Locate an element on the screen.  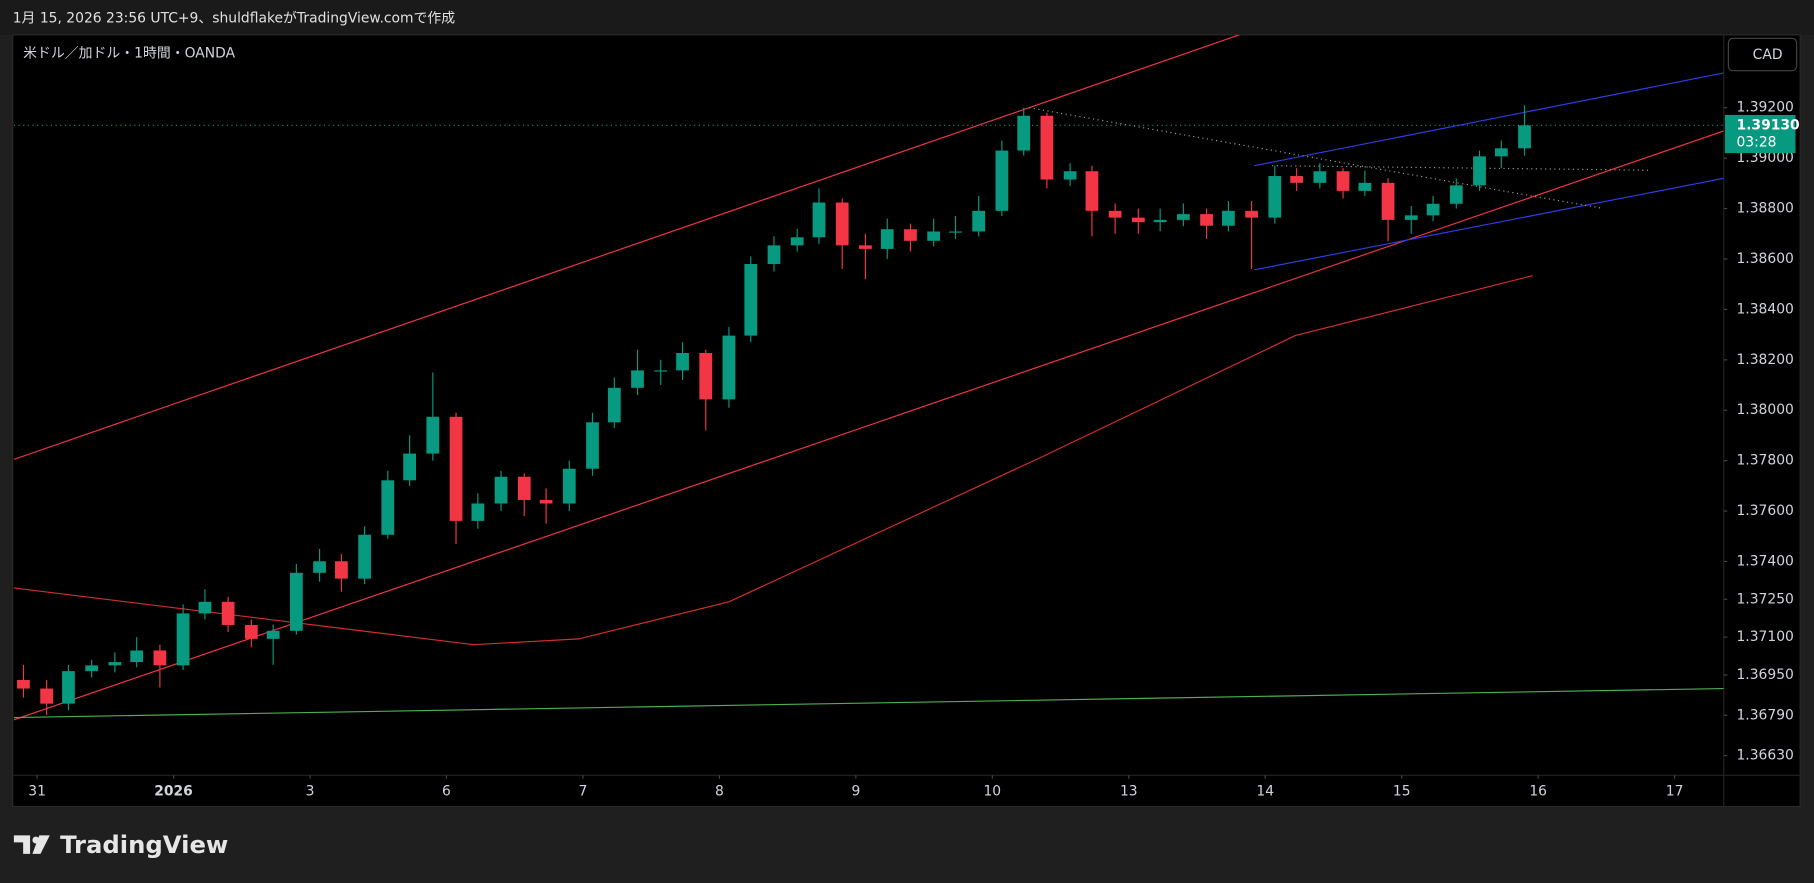
x-tick-label: 10 is located at coordinates (992, 791).